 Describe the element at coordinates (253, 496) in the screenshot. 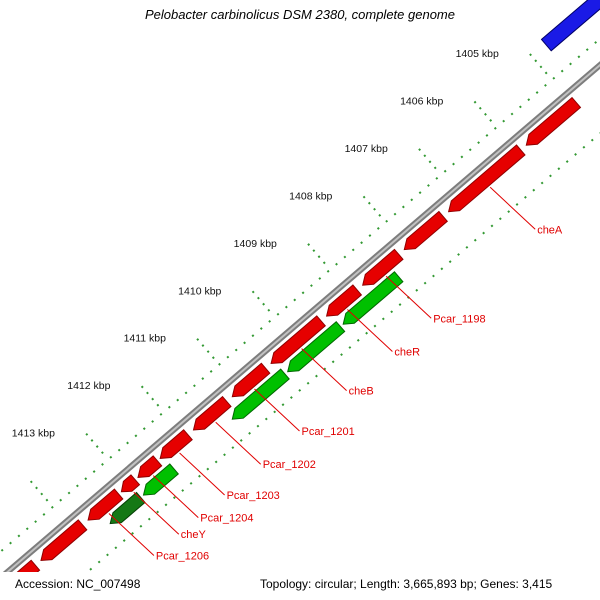

I see `gene-label: Pcar_1203` at that location.